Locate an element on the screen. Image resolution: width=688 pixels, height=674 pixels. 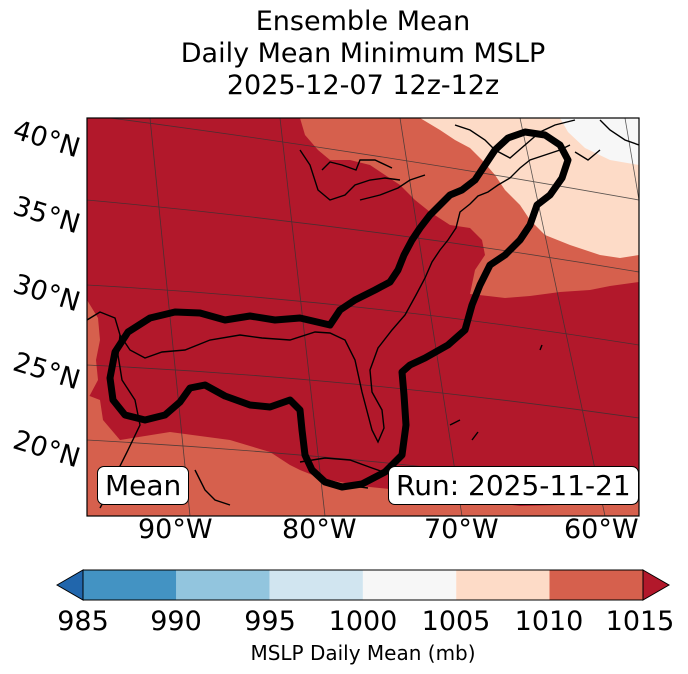
run-label: Run: 2025-11-21 is located at coordinates (513, 485).